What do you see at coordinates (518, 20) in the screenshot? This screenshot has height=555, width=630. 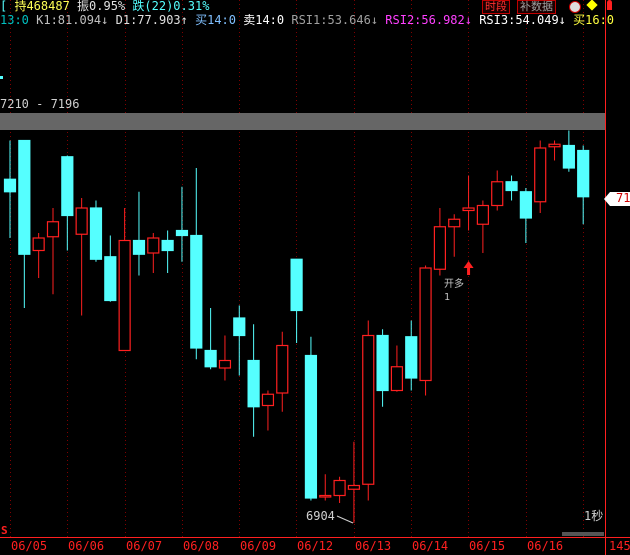 I see `header-field: RSI3:54.049↓` at bounding box center [518, 20].